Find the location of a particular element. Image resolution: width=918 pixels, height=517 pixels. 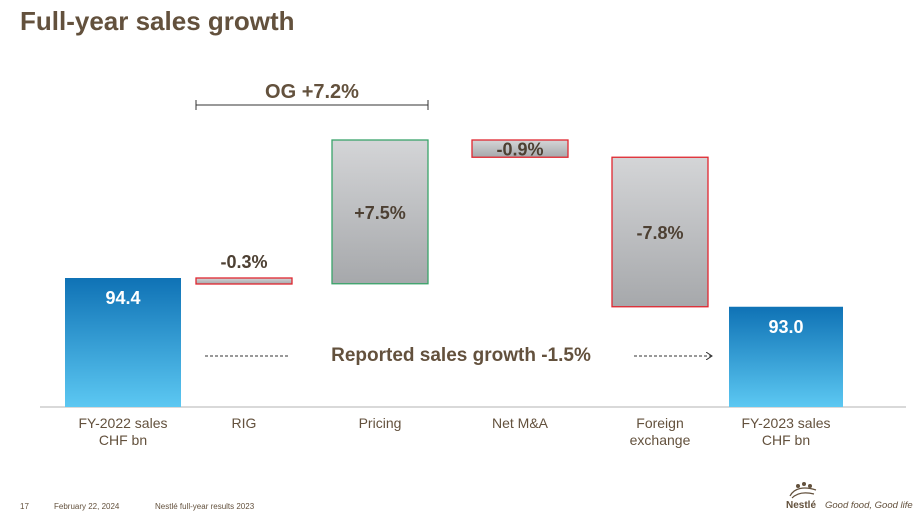

category-label-3: Net M&A is located at coordinates (520, 423).